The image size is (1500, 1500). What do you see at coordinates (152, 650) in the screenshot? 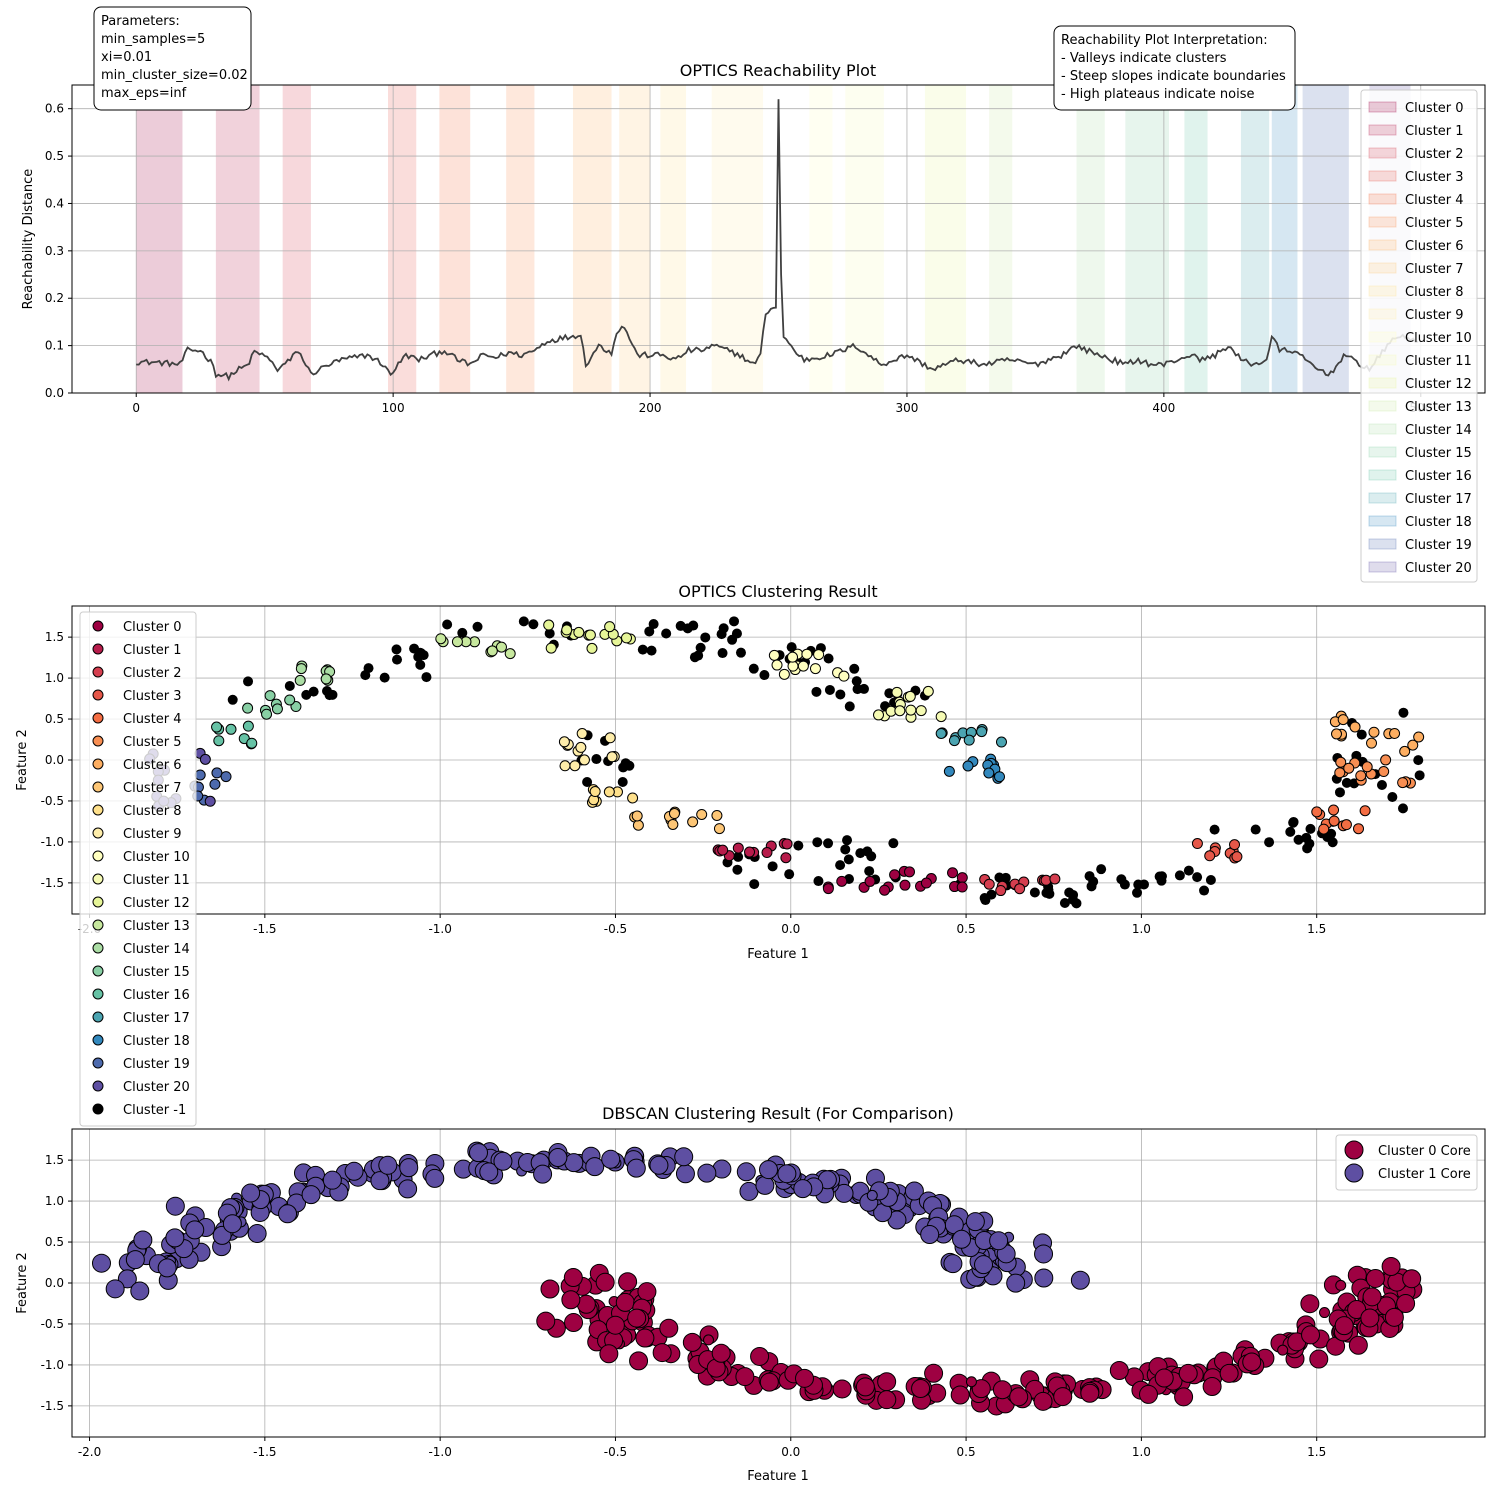
I see `legend-label: Cluster 1` at bounding box center [152, 650].